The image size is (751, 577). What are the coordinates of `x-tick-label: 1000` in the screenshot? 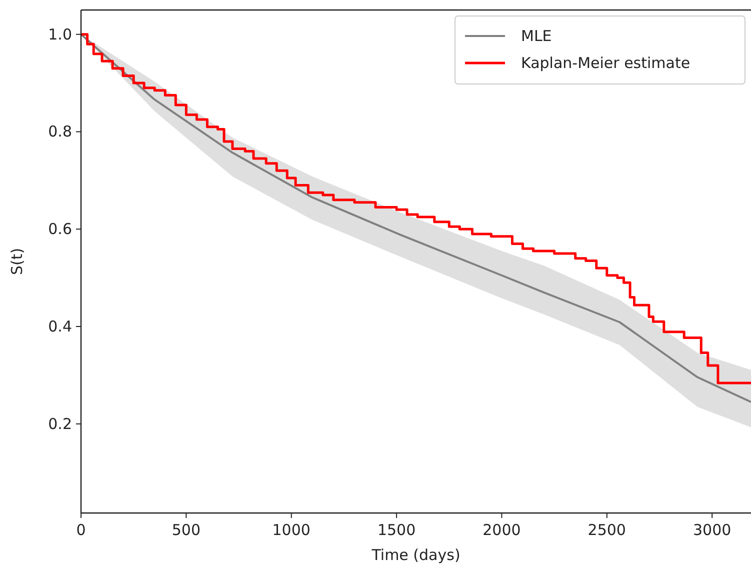 It's located at (291, 530).